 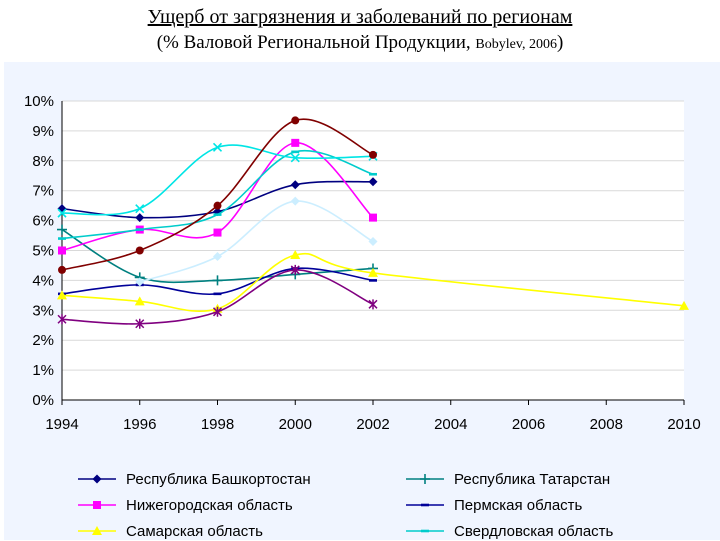 What do you see at coordinates (217, 424) in the screenshot?
I see `x-tick-label: 1998` at bounding box center [217, 424].